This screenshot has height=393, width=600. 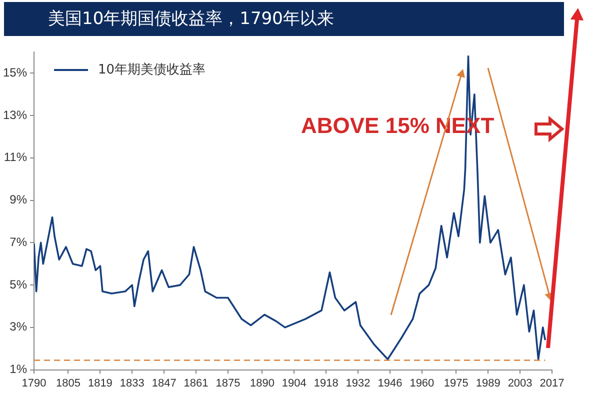 What do you see at coordinates (552, 383) in the screenshot?
I see `x-tick-label: 2017` at bounding box center [552, 383].